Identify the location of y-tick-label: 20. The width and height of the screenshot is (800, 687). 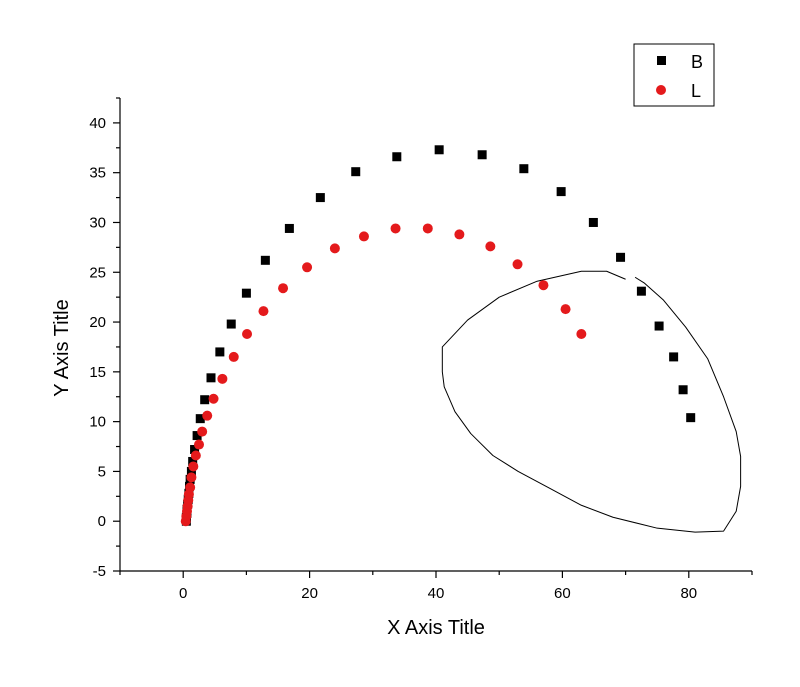
(97, 322).